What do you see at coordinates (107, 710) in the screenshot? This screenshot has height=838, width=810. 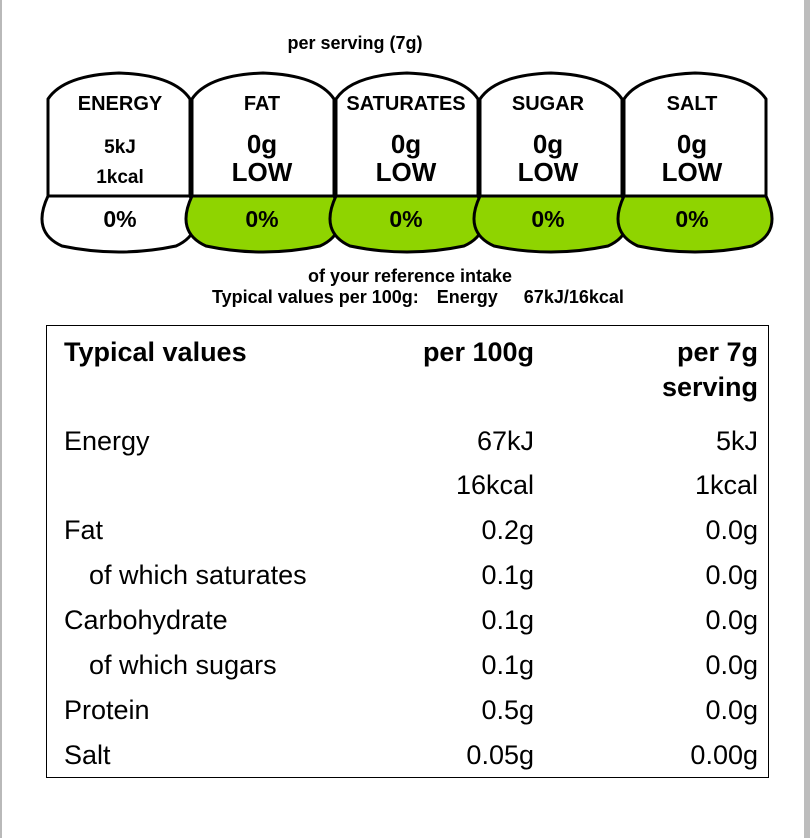 I see `row-protein-name: Protein` at bounding box center [107, 710].